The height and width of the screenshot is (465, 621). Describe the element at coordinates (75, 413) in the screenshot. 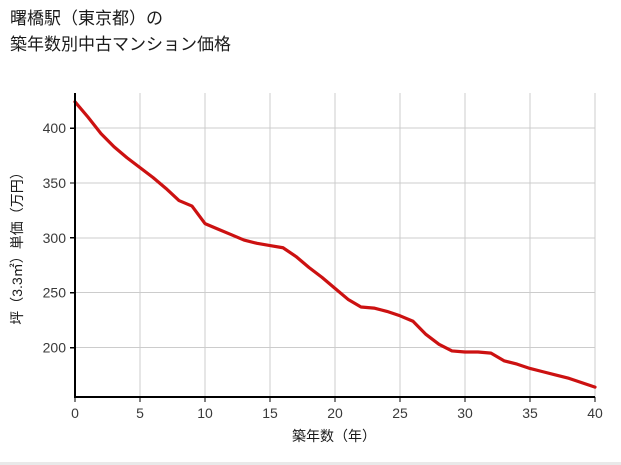

I see `x-tick-label: 0` at that location.